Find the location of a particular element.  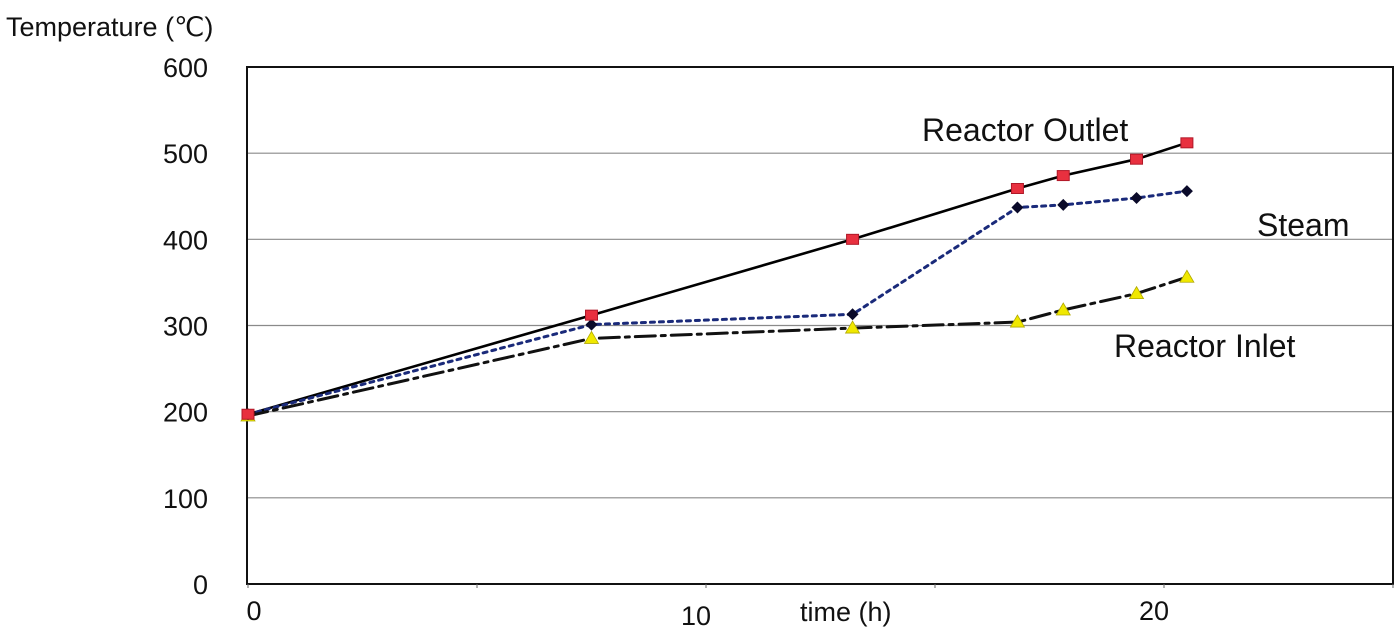

y-tick-label: 100 is located at coordinates (185, 499).